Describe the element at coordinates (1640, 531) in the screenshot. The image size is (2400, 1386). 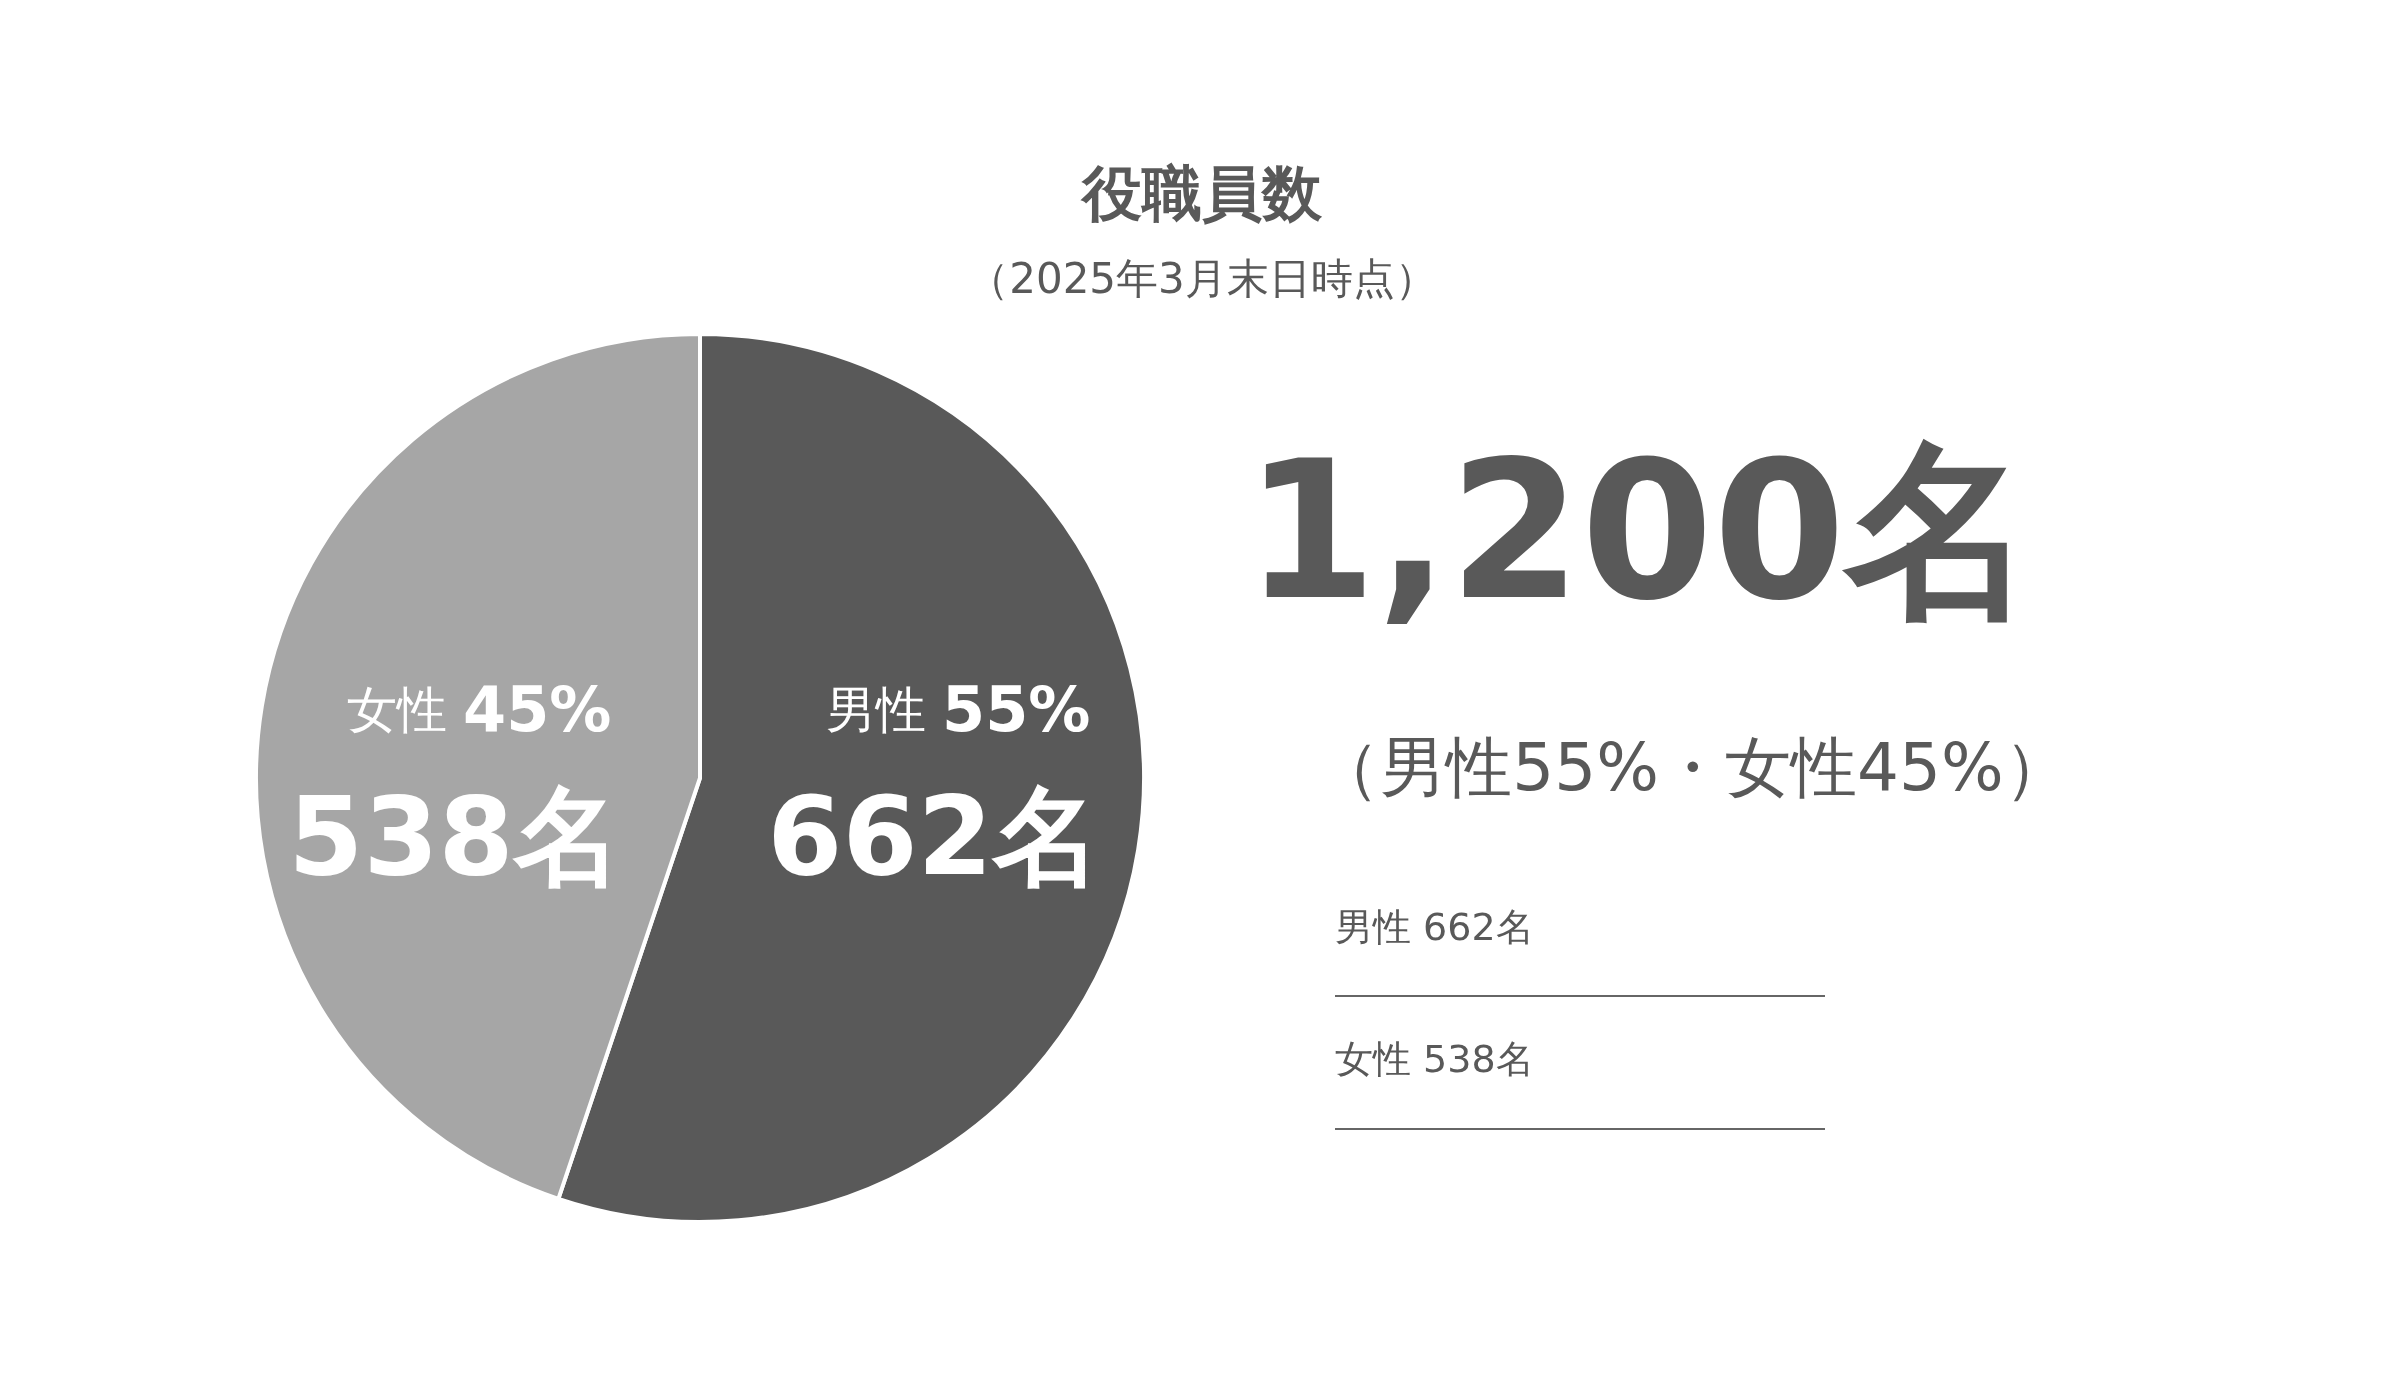
I see `text: 1,200名` at that location.